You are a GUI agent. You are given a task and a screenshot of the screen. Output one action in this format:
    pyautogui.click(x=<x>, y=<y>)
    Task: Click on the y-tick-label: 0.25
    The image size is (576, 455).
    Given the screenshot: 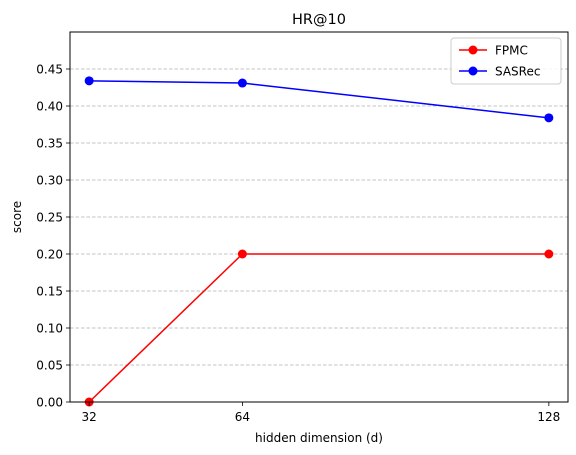 What is the action you would take?
    pyautogui.click(x=49, y=218)
    